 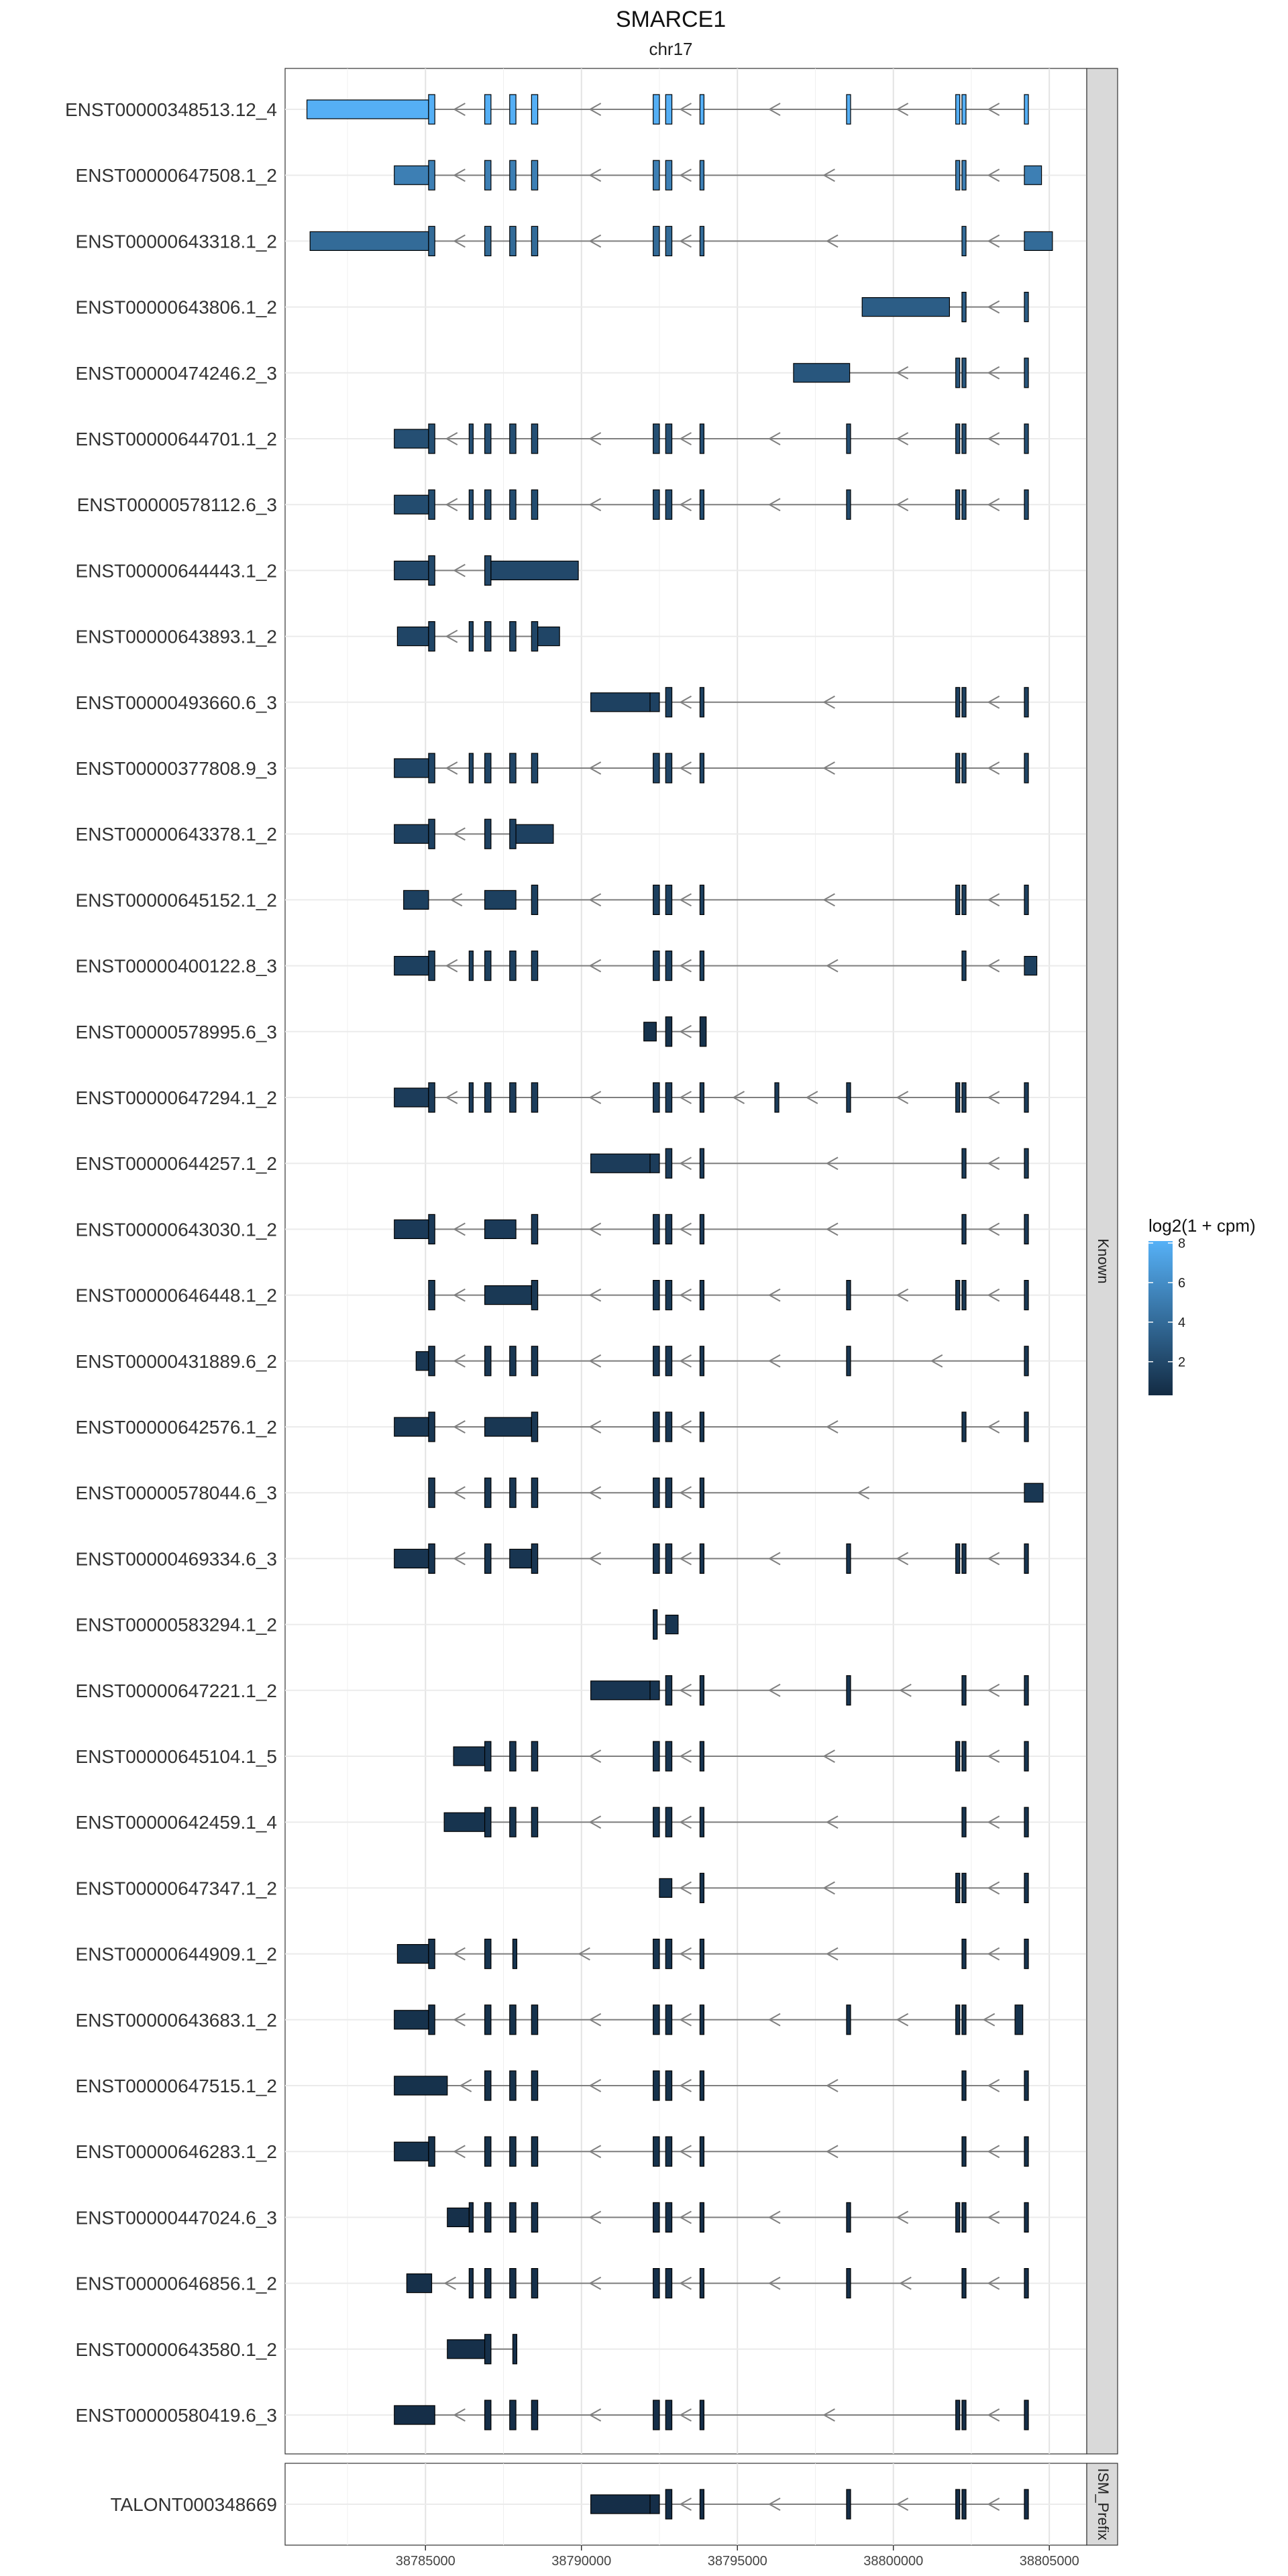 What do you see at coordinates (176, 1427) in the screenshot?
I see `transcript-label: ENST00000642576.1_2` at bounding box center [176, 1427].